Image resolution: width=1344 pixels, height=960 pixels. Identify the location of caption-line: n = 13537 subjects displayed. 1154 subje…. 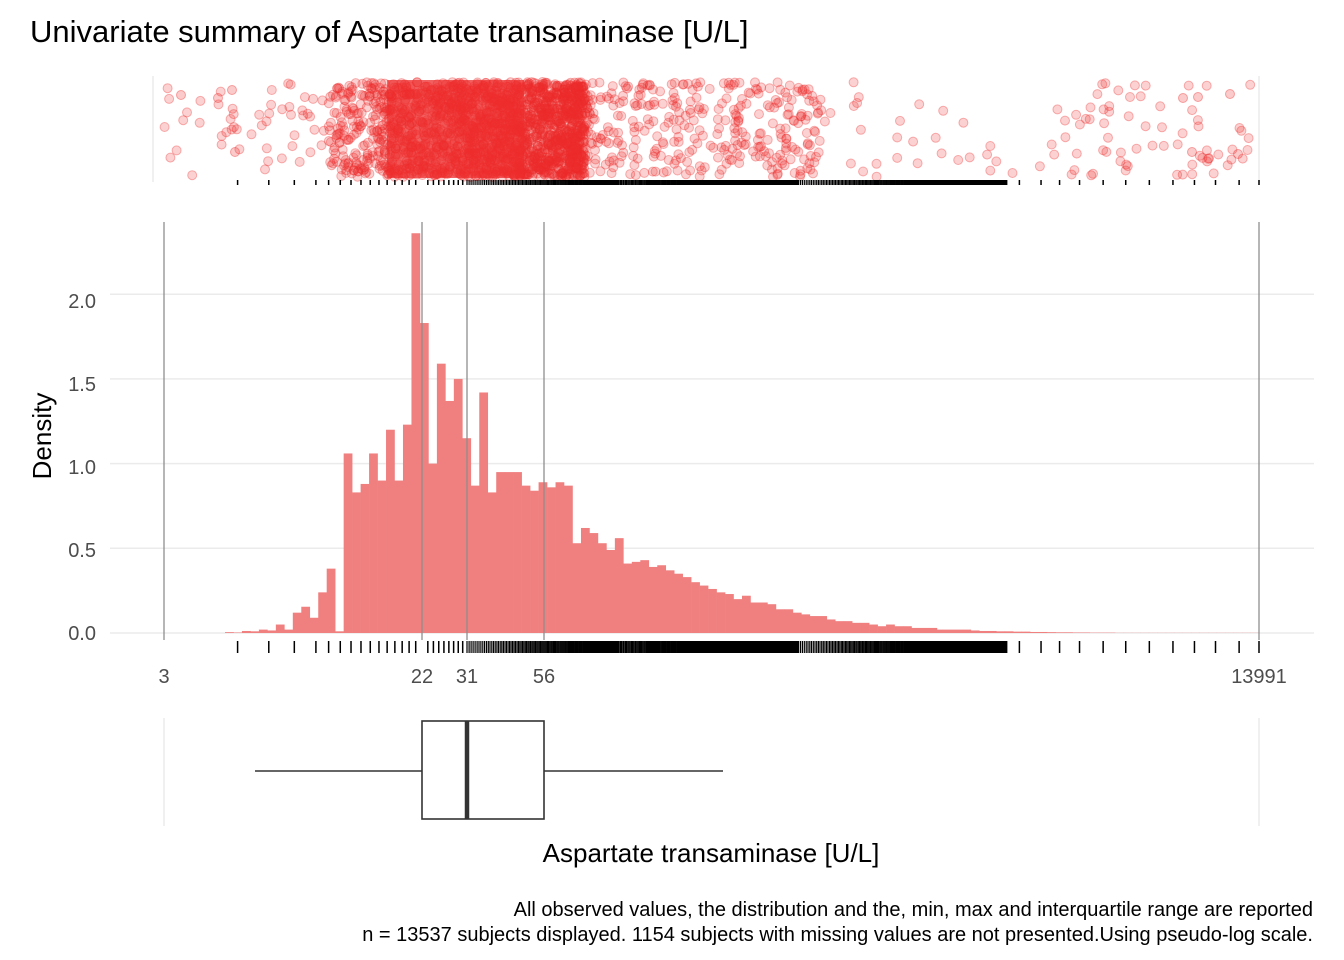
(837, 935).